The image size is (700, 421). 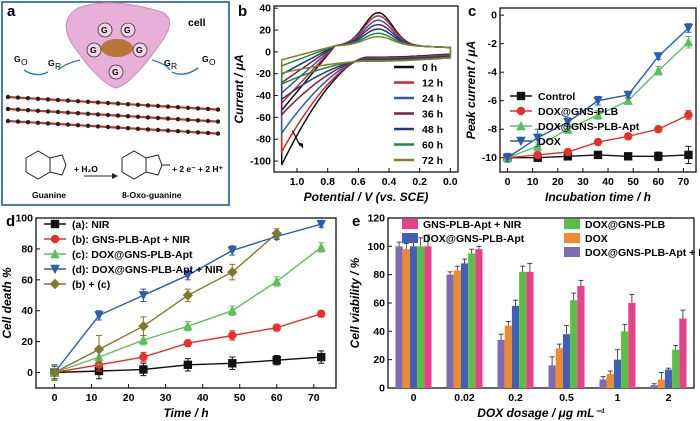 What do you see at coordinates (450, 182) in the screenshot?
I see `b-x-tick-label: 0.0` at bounding box center [450, 182].